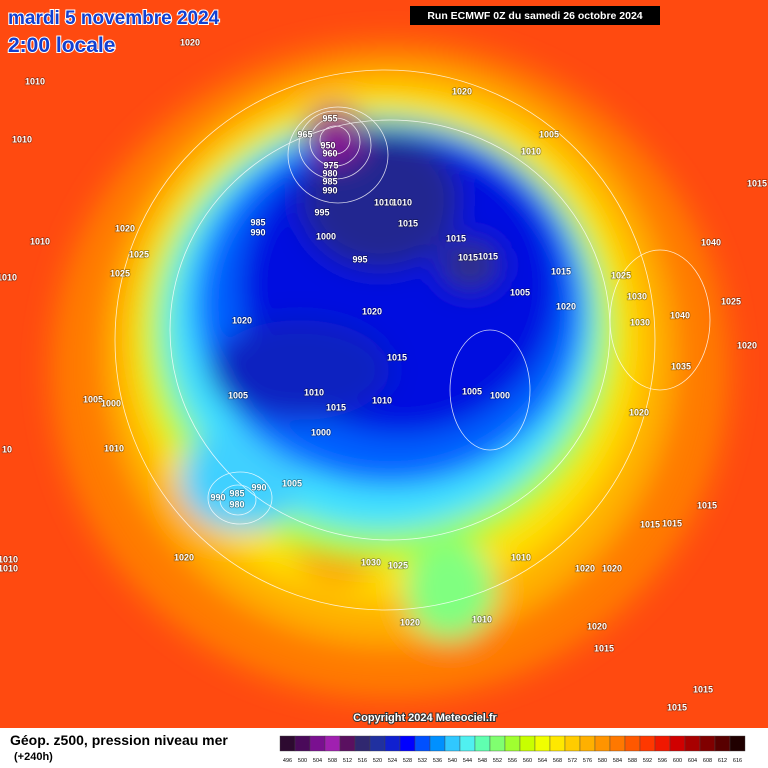 The image size is (768, 768). Describe the element at coordinates (527, 761) in the screenshot. I see `scale-label: 560` at that location.